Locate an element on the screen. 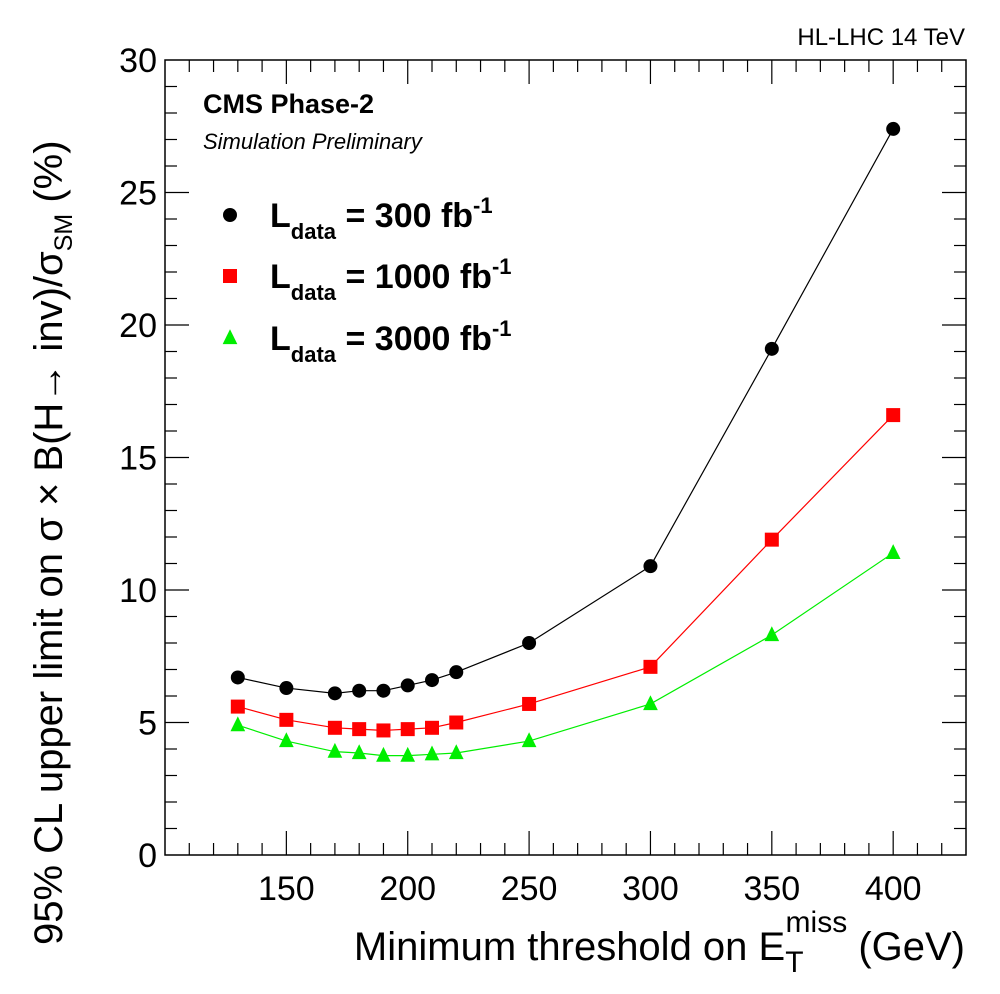 Image resolution: width=1000 pixels, height=994 pixels. y-tick-label: 0 is located at coordinates (147, 856).